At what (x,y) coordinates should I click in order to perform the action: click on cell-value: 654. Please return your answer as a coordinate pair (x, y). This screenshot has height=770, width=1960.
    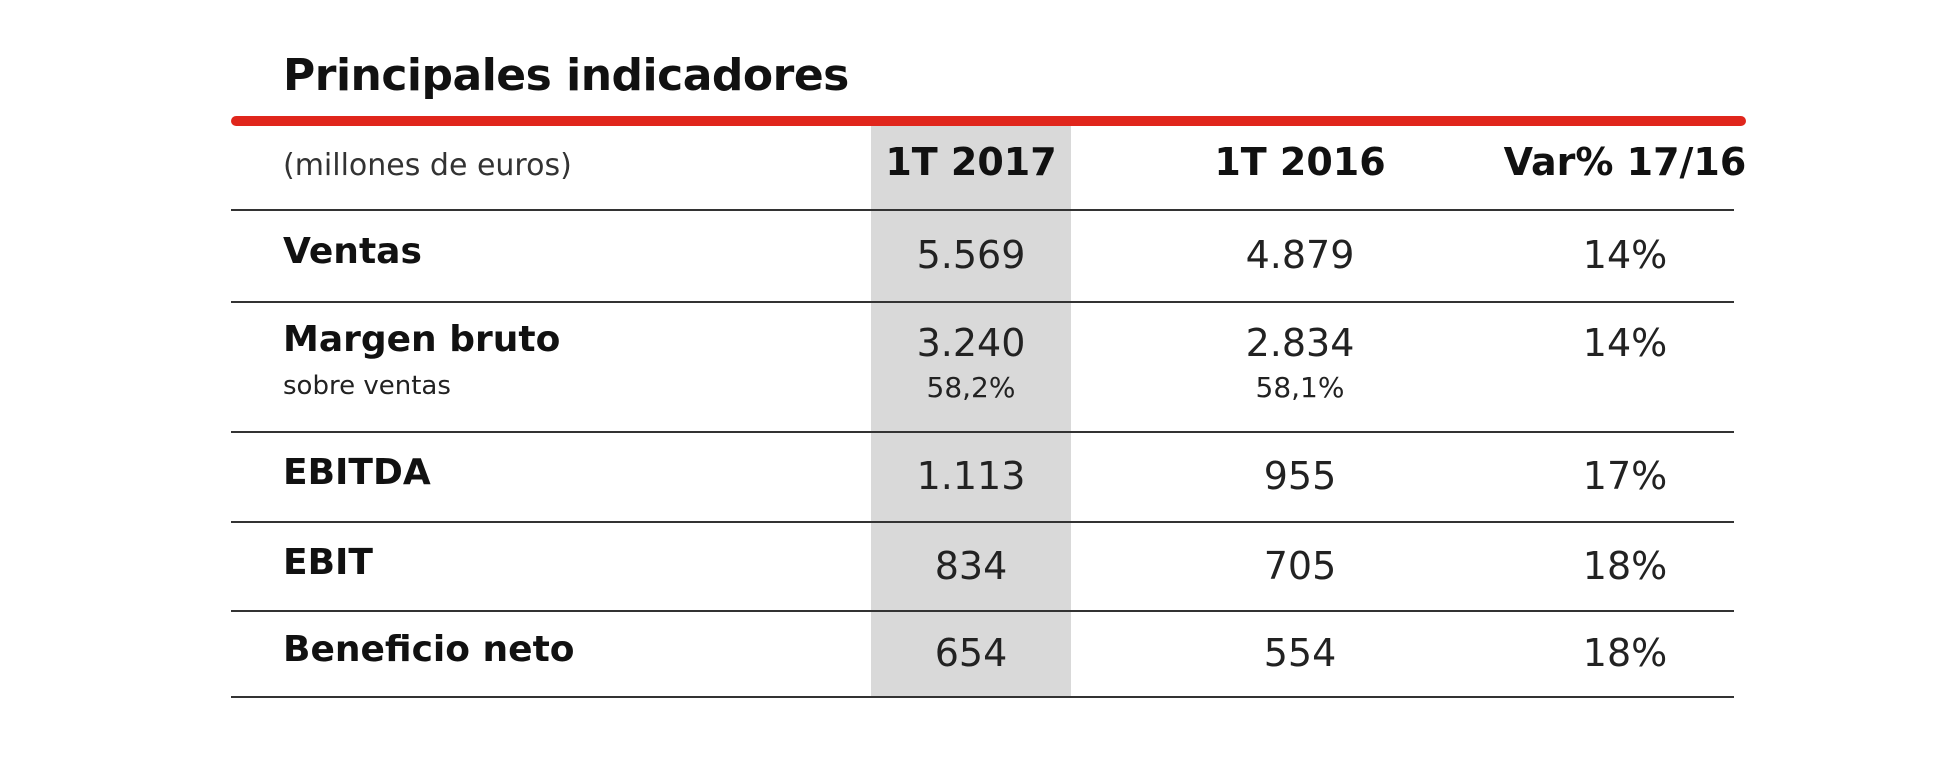
    Looking at the image, I should click on (971, 653).